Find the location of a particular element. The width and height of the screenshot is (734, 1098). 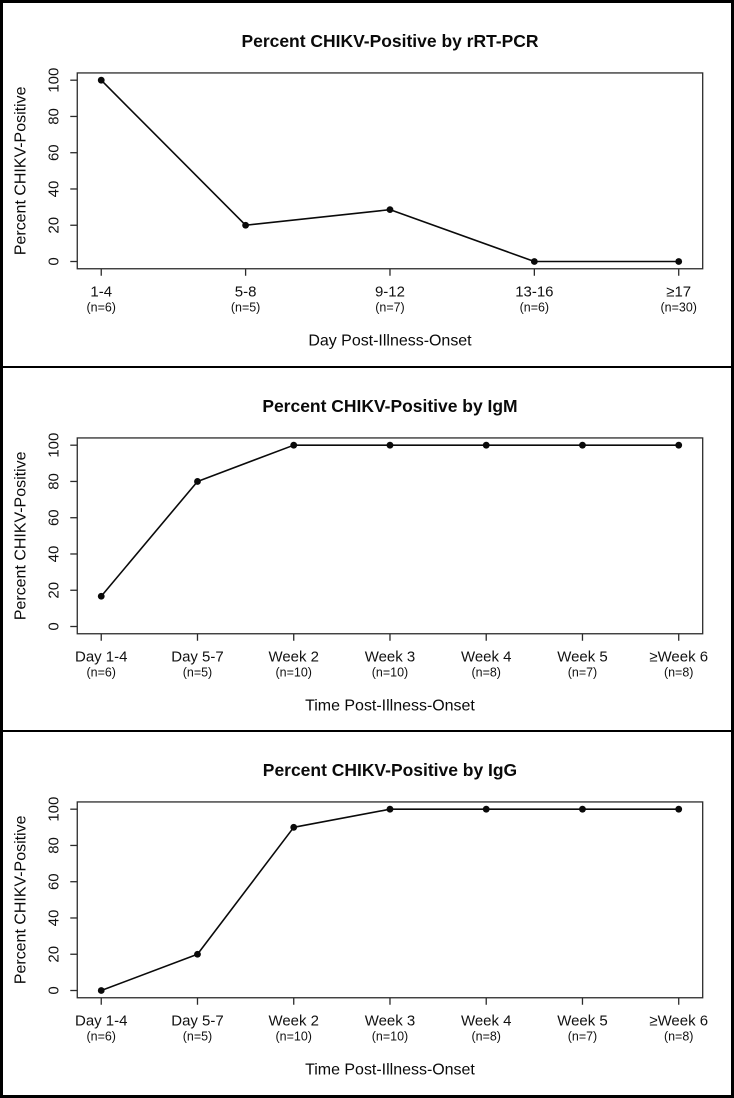

x-axis-title: Day Post-Illness-Onset is located at coordinates (390, 341).